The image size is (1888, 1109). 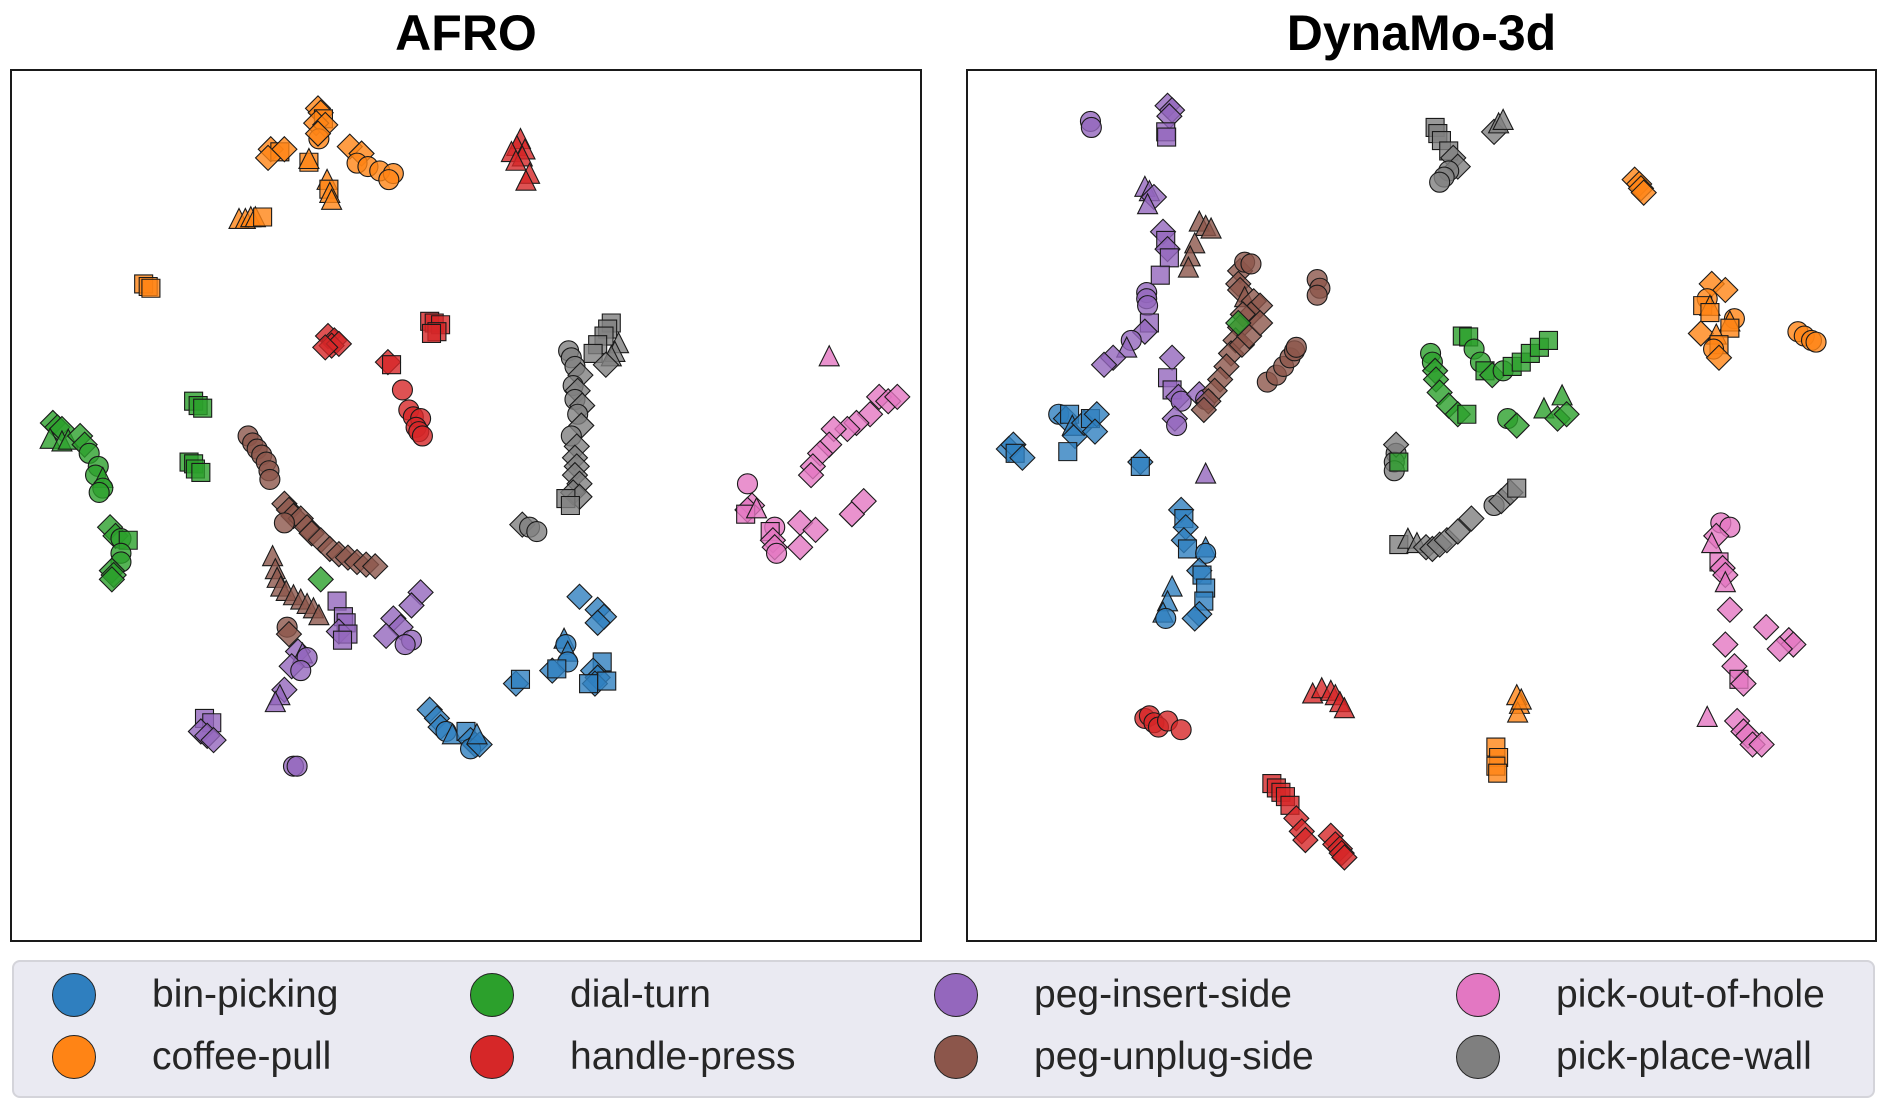 I want to click on legend-label: coffee-pull, so click(x=242, y=1056).